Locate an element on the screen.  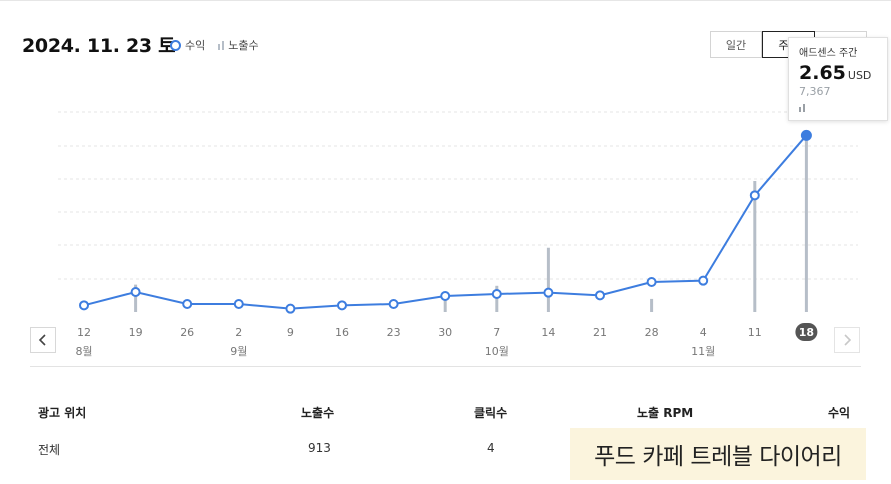
tooltip-title: 애드센스 주간 is located at coordinates (828, 53).